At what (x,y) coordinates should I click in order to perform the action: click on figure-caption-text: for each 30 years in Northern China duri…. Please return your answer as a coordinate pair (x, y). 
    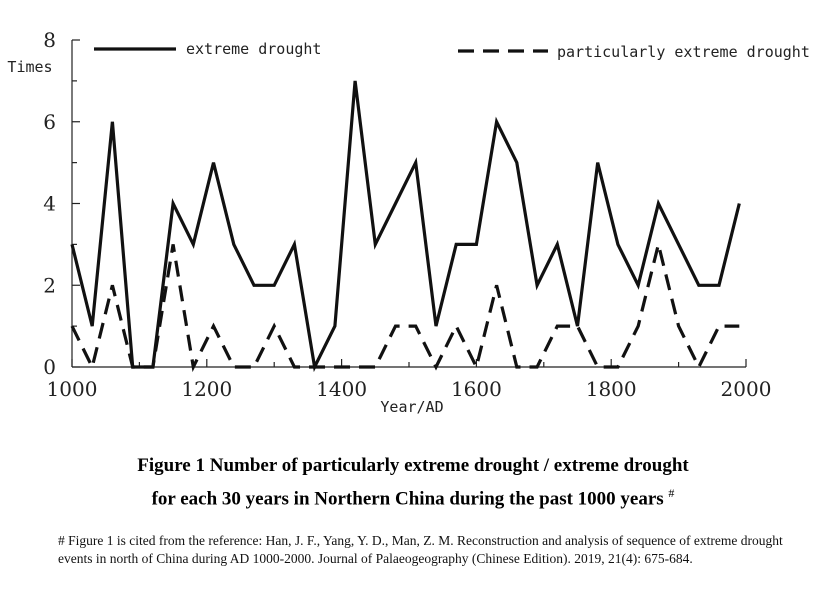
    Looking at the image, I should click on (407, 499).